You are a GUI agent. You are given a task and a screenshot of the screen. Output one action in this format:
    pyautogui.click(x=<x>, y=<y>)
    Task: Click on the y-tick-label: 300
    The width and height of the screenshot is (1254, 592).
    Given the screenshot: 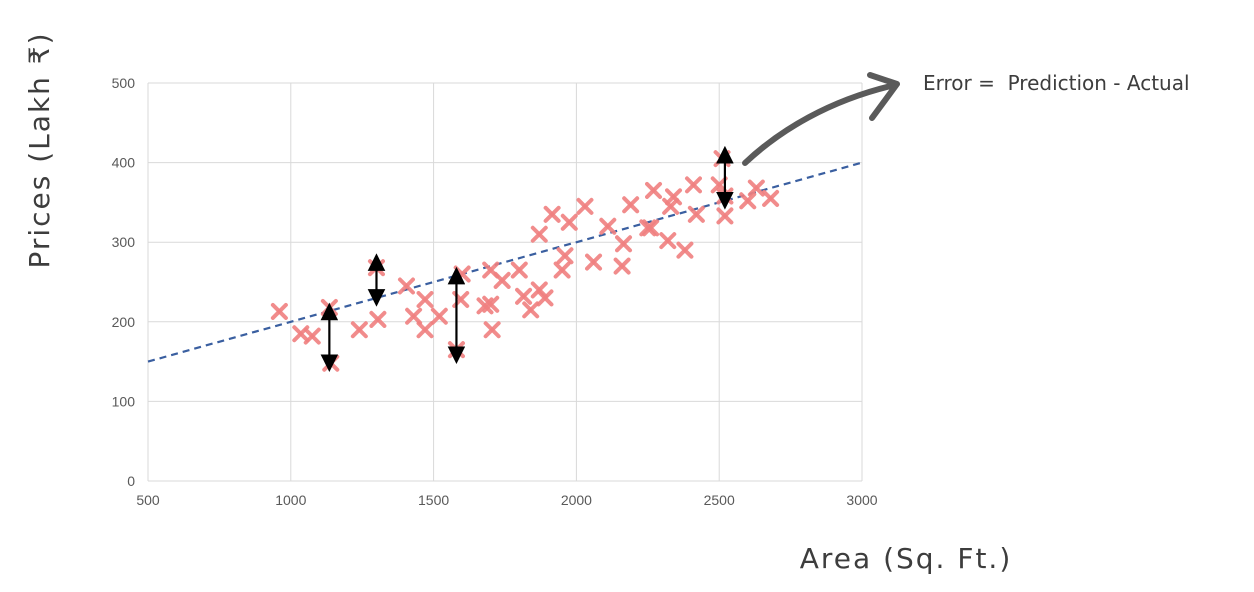 What is the action you would take?
    pyautogui.click(x=124, y=242)
    